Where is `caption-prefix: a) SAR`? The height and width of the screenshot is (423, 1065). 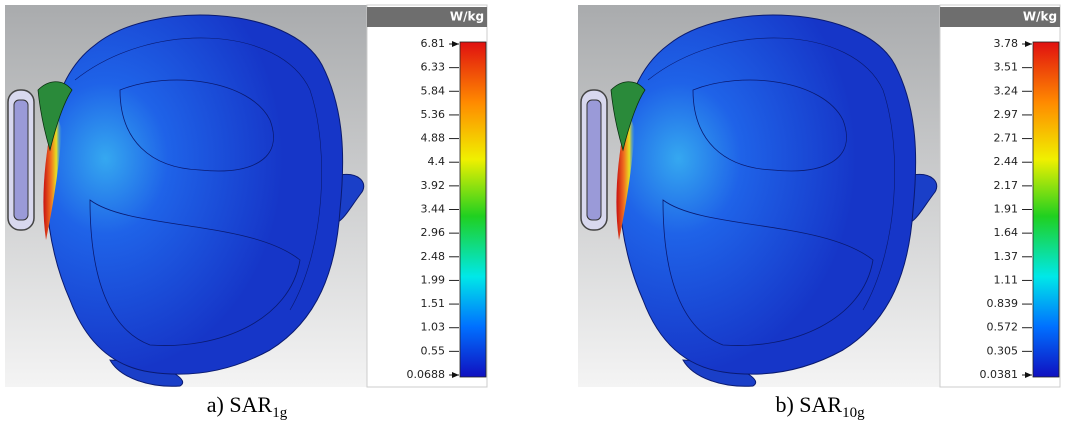 caption-prefix: a) SAR is located at coordinates (240, 404).